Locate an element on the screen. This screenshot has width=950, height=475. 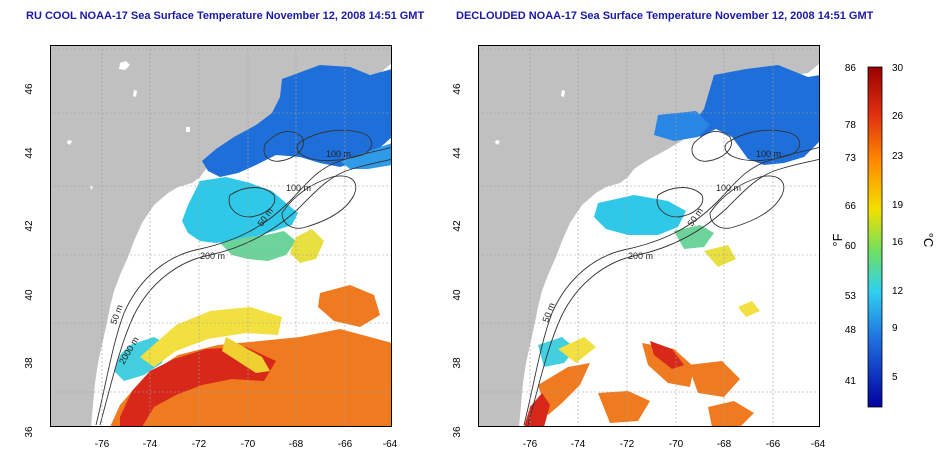
fahrenheit-tick: 53 is located at coordinates (851, 296).